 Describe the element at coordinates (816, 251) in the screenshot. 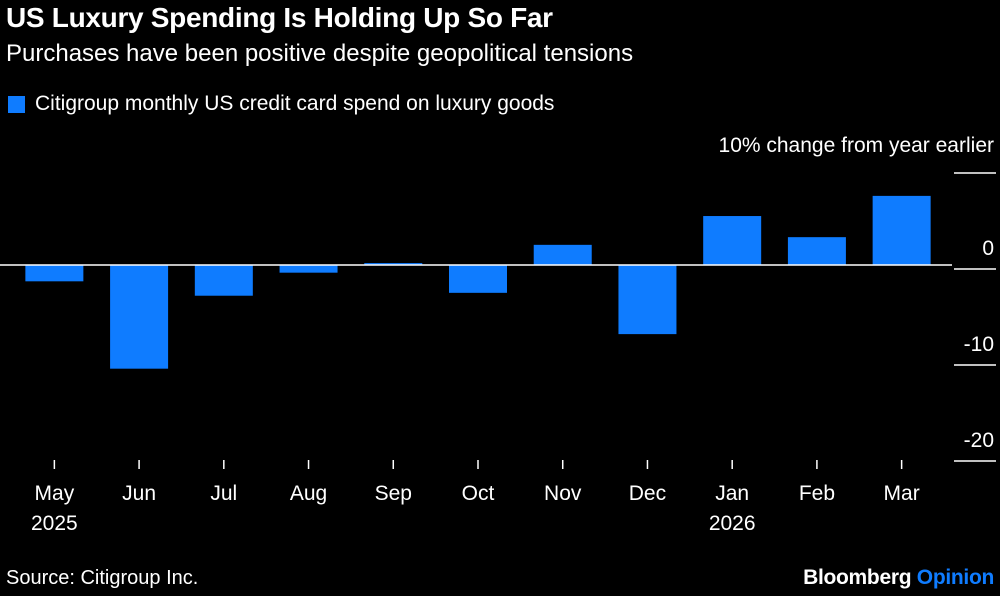

I see `bar-feb` at that location.